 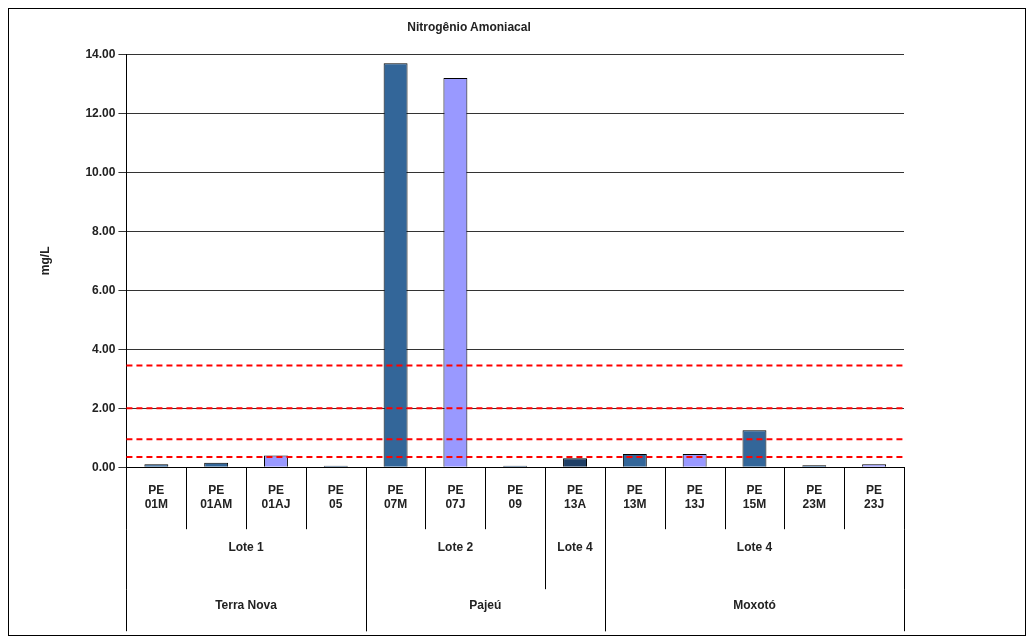 What do you see at coordinates (246, 605) in the screenshot?
I see `text: Terra Nova` at bounding box center [246, 605].